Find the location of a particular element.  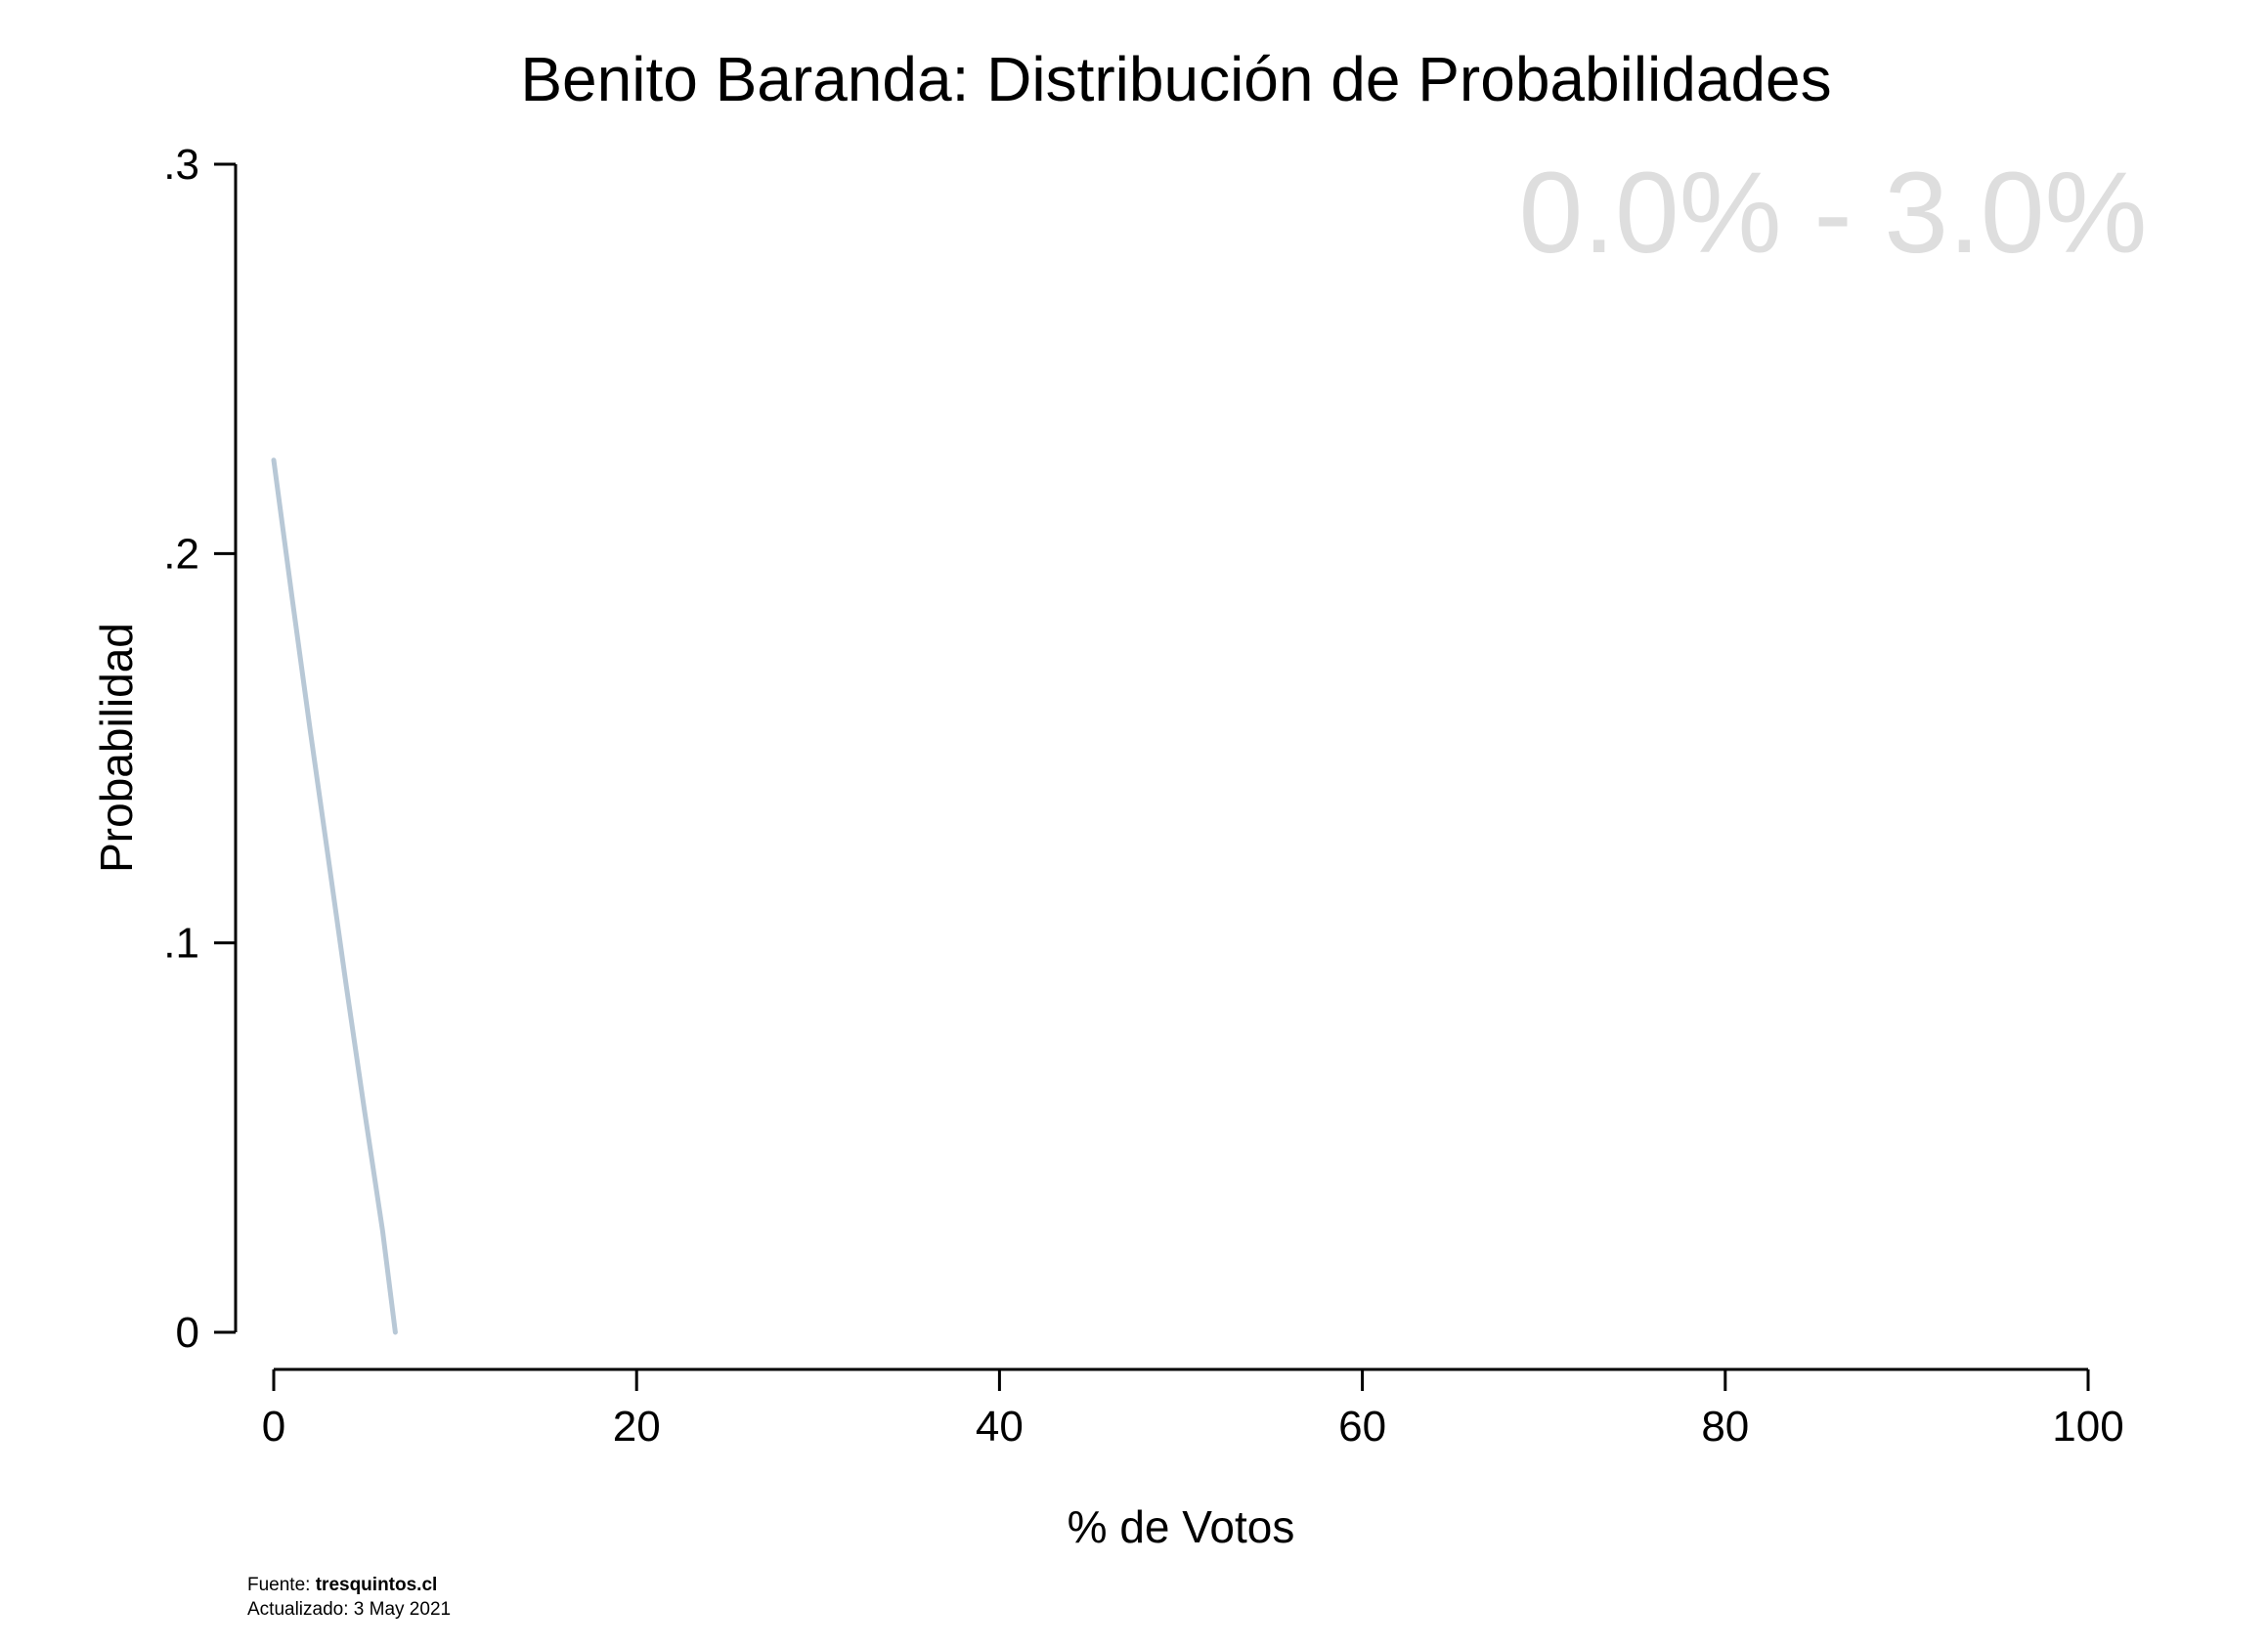

series-line is located at coordinates (334, 896).